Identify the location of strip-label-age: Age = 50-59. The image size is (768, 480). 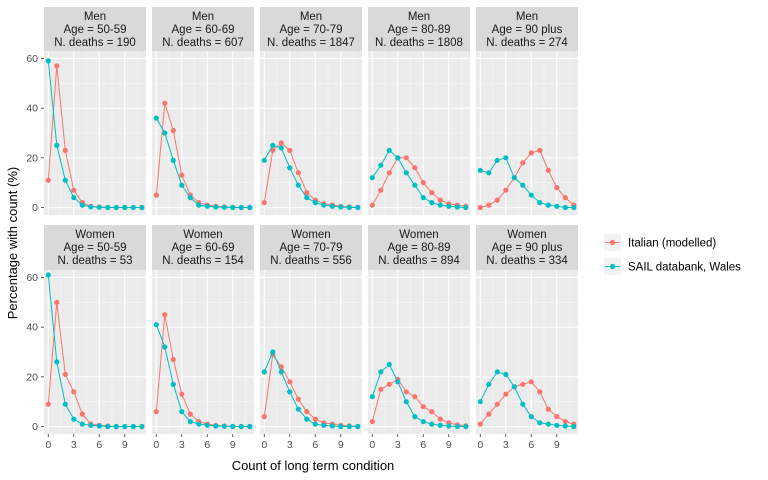
(95, 248).